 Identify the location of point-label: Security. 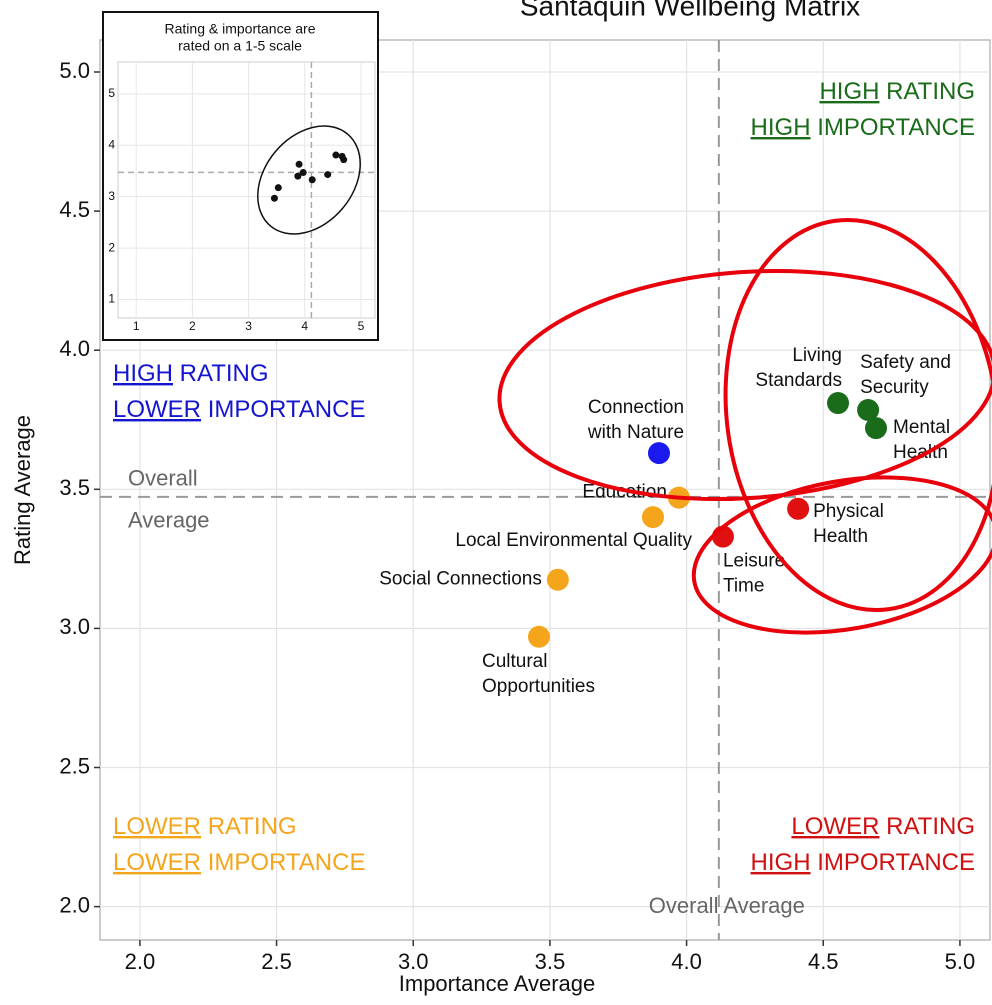
(894, 387).